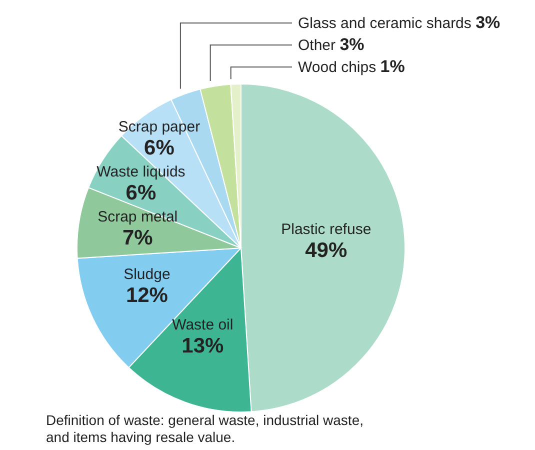  I want to click on data-label: 12%, so click(147, 295).